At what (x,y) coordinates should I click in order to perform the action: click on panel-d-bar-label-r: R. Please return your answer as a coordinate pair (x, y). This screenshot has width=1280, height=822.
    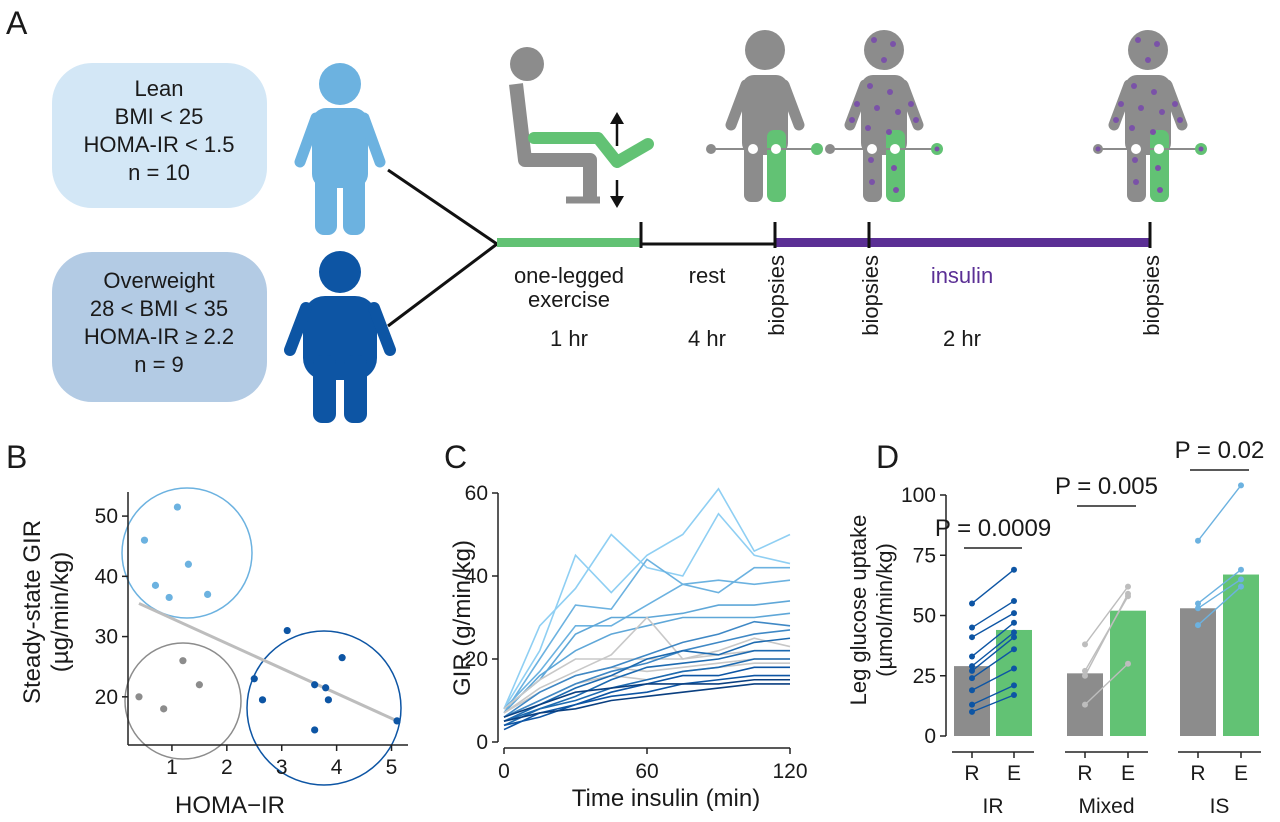
    Looking at the image, I should click on (971, 773).